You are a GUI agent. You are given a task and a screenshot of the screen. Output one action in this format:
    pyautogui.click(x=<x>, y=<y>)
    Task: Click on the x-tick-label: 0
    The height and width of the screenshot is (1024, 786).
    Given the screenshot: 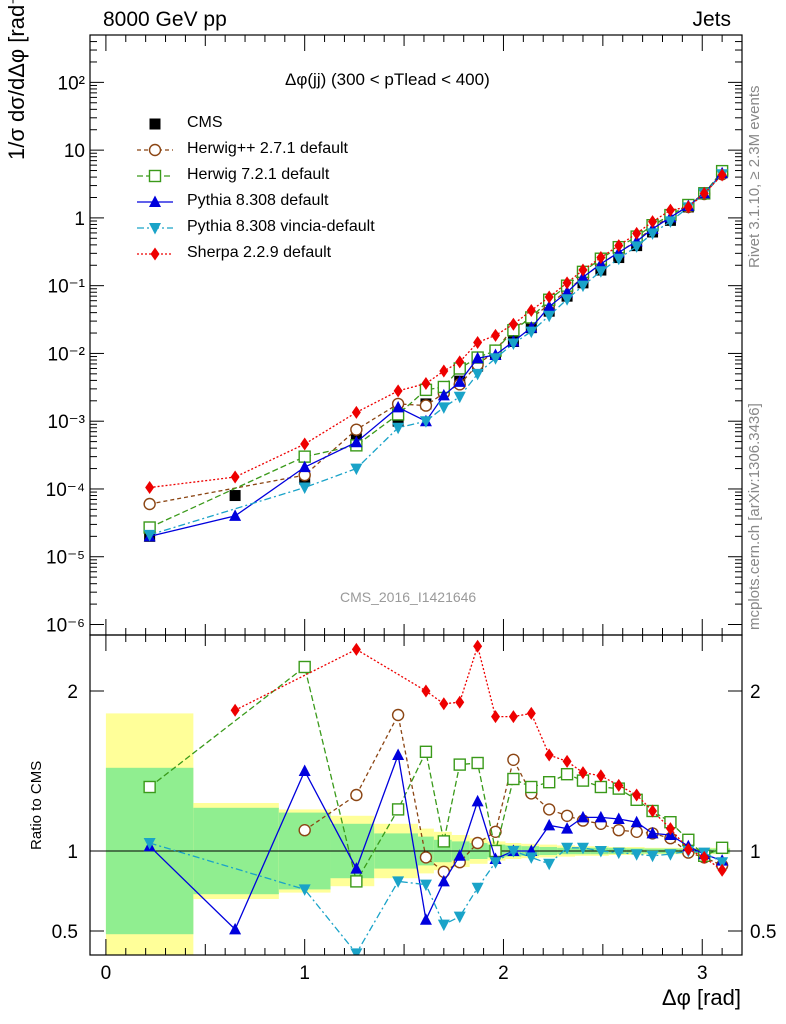 What is the action you would take?
    pyautogui.click(x=106, y=973)
    